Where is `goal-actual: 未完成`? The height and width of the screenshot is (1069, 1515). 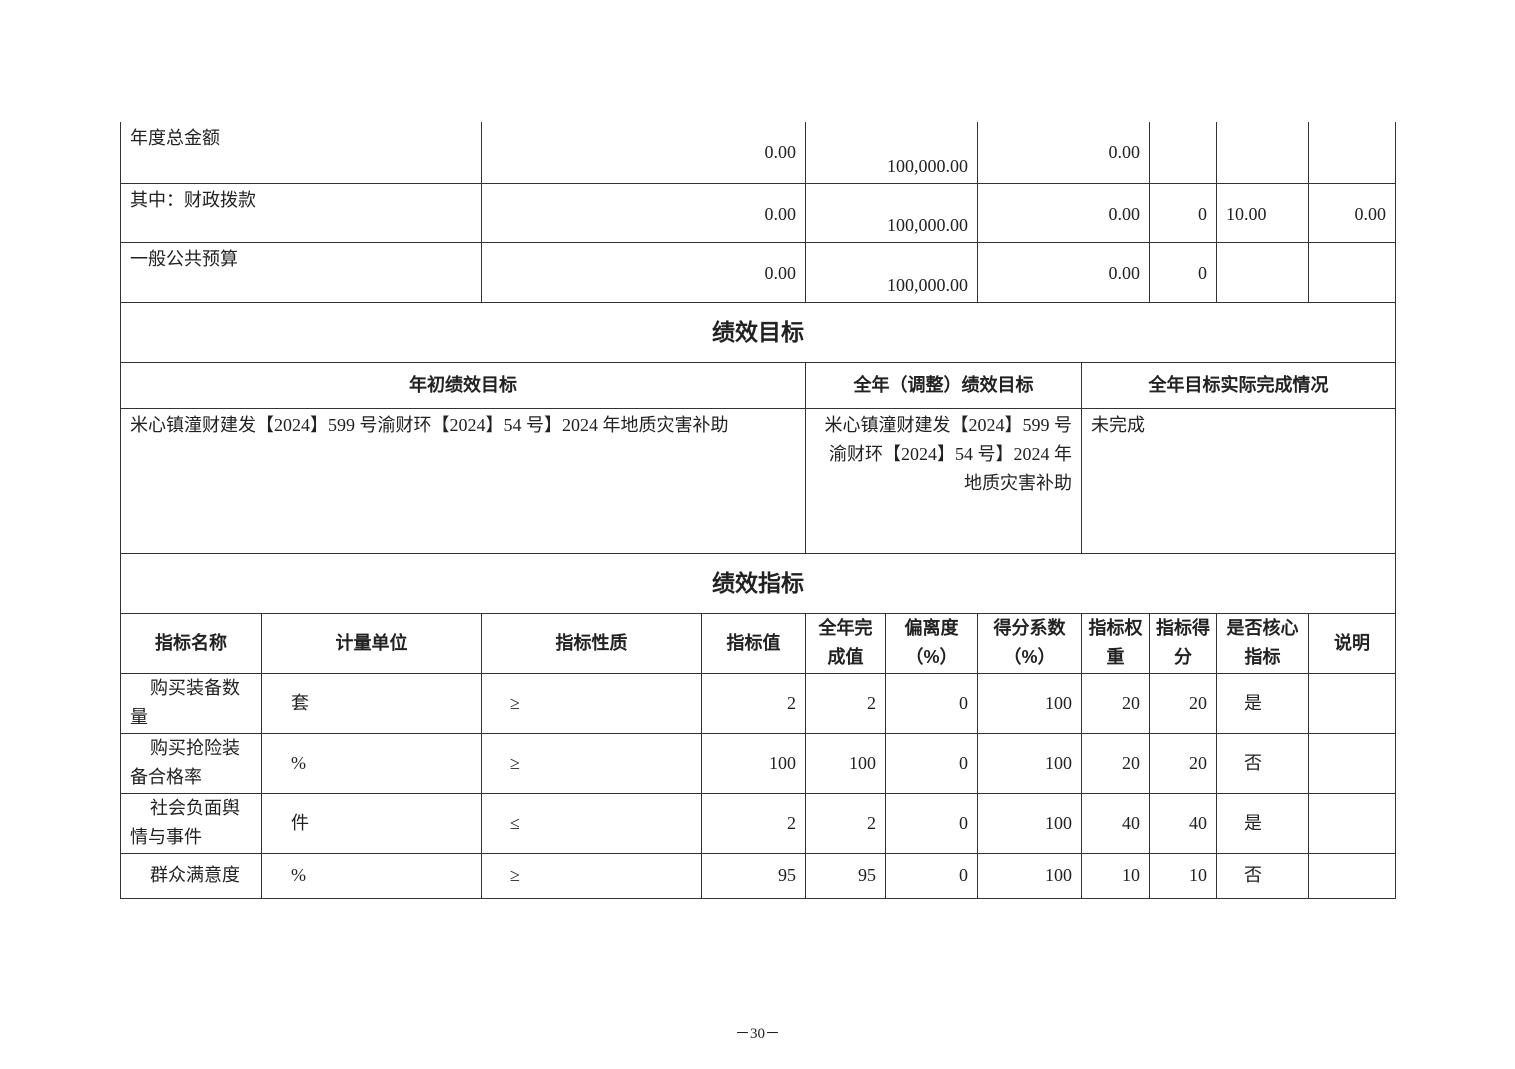 goal-actual: 未完成 is located at coordinates (1238, 480).